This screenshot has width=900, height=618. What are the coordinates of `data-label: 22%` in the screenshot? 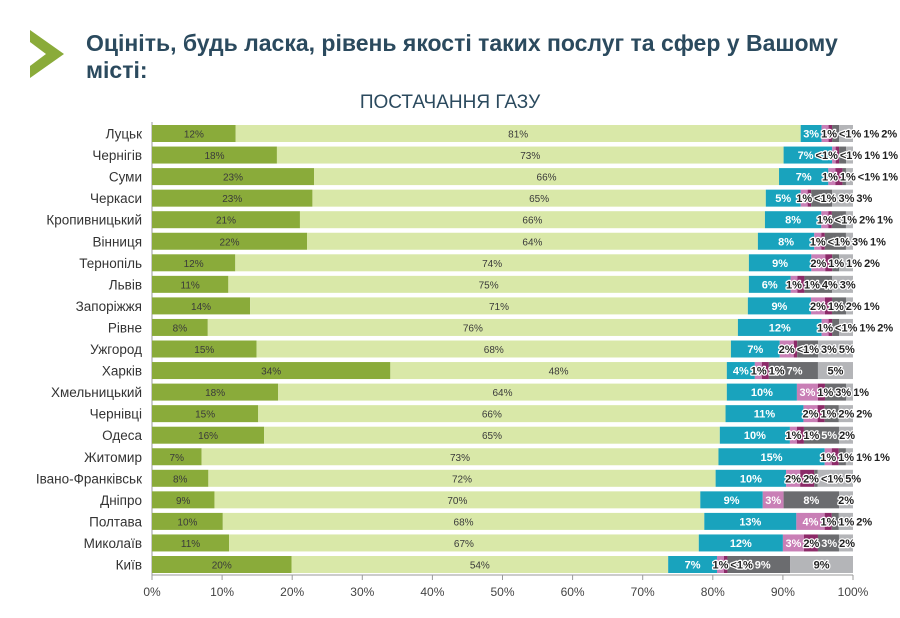 It's located at (229, 242).